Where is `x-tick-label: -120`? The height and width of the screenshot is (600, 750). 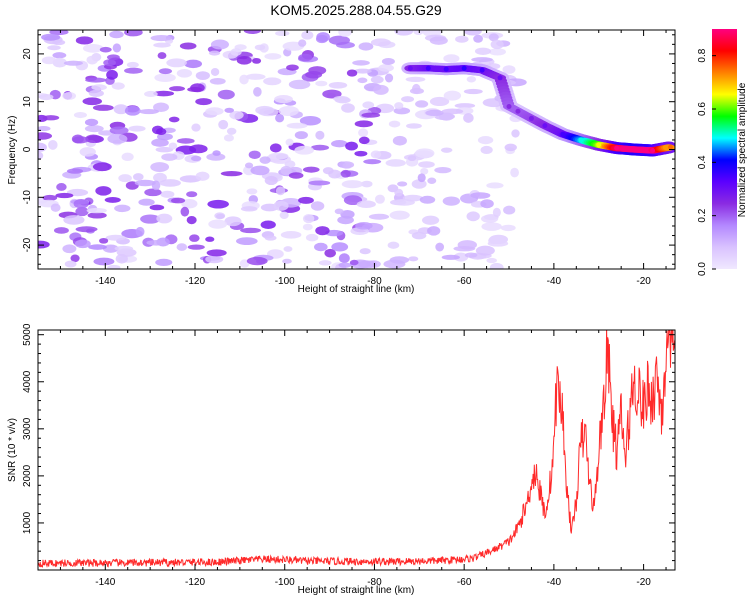
x-tick-label: -120 is located at coordinates (195, 582).